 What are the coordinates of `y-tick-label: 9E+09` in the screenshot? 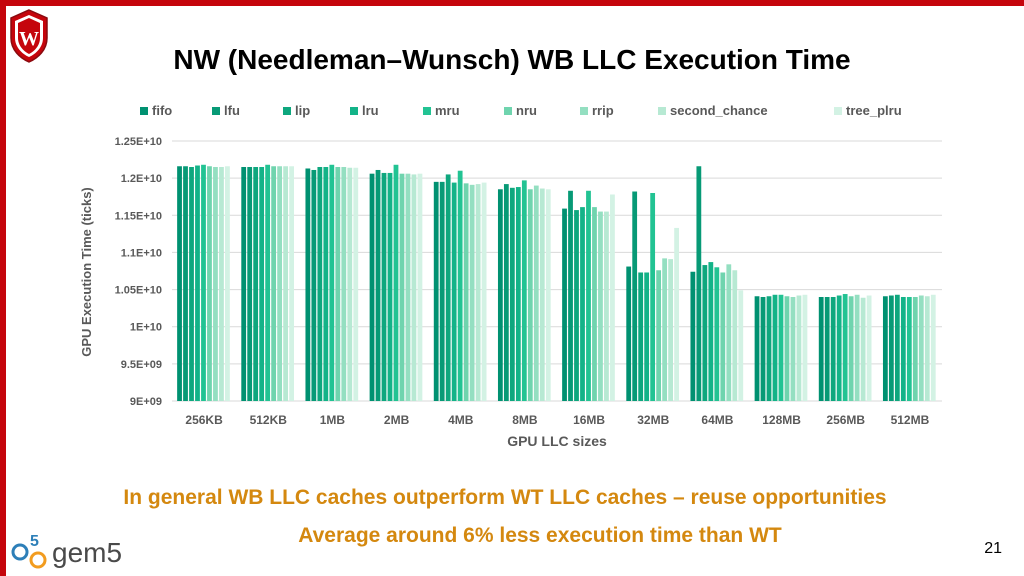 It's located at (146, 402).